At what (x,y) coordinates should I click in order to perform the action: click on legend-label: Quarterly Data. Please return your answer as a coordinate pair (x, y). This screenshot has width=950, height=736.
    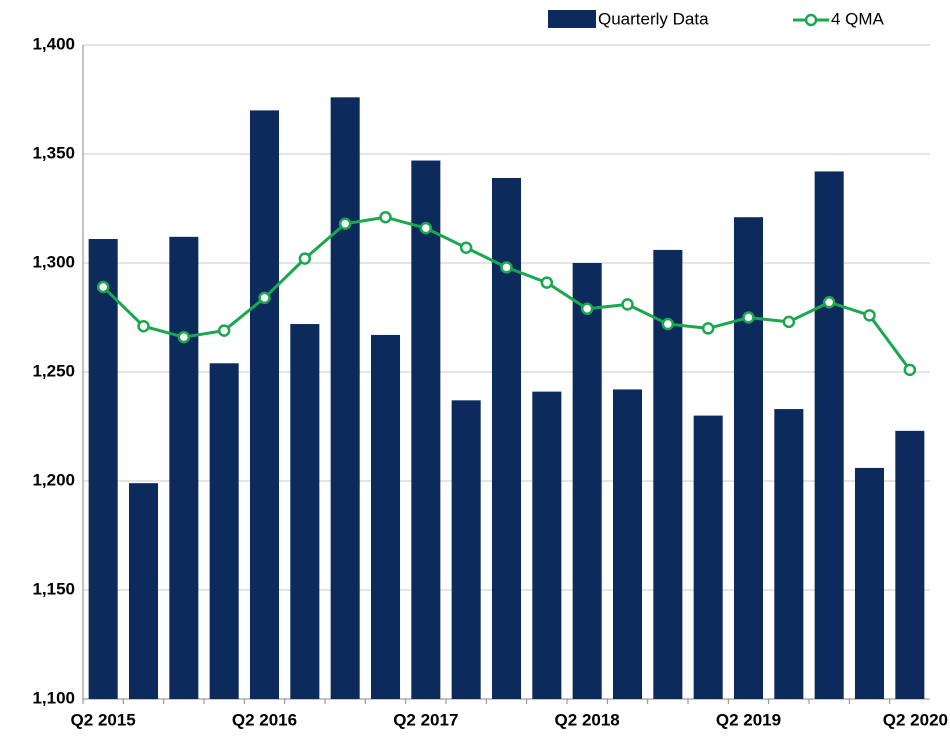
    Looking at the image, I should click on (653, 18).